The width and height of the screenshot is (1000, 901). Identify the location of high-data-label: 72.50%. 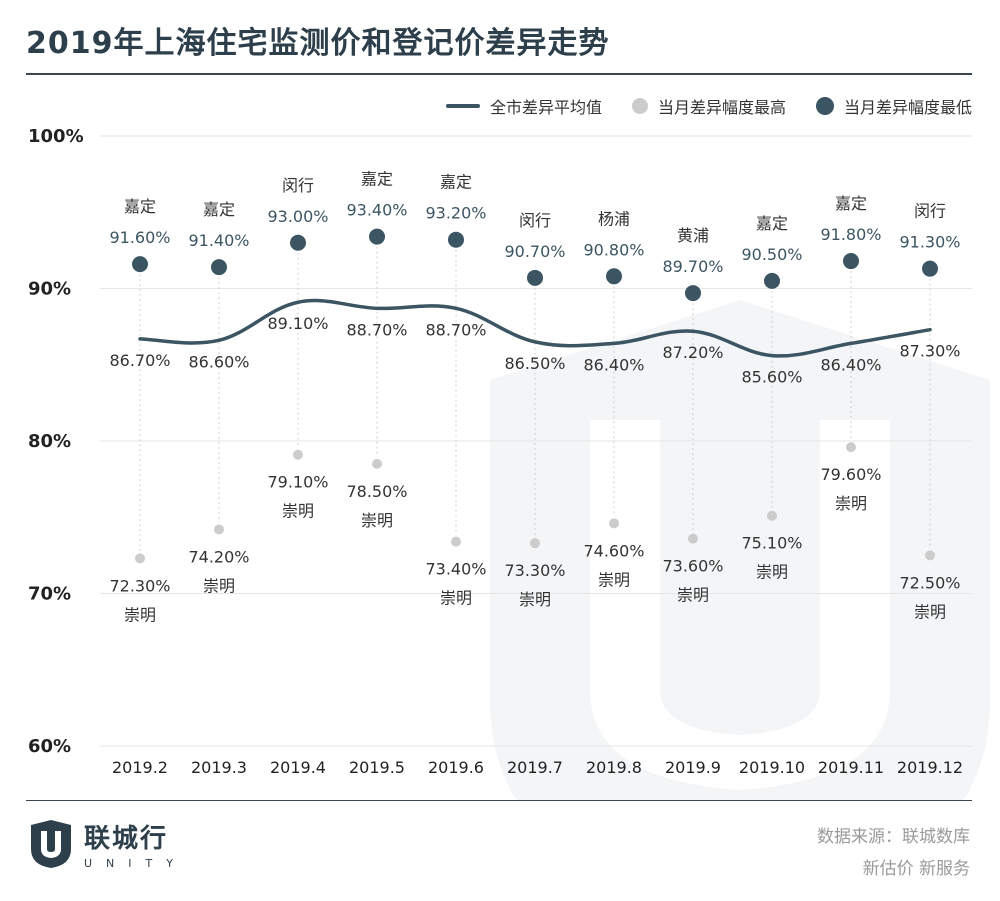
(929, 582).